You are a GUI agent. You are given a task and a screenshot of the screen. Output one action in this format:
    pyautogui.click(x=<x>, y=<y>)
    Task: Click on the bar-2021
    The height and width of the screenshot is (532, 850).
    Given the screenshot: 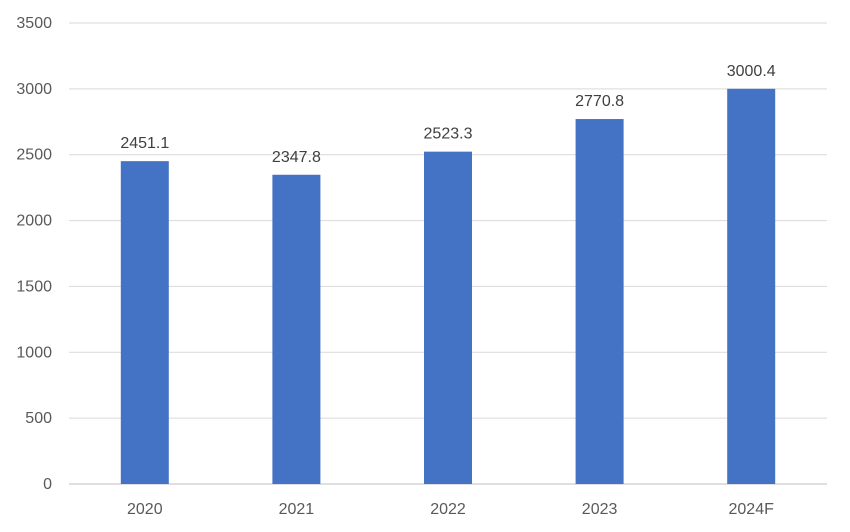 What is the action you would take?
    pyautogui.click(x=296, y=329)
    